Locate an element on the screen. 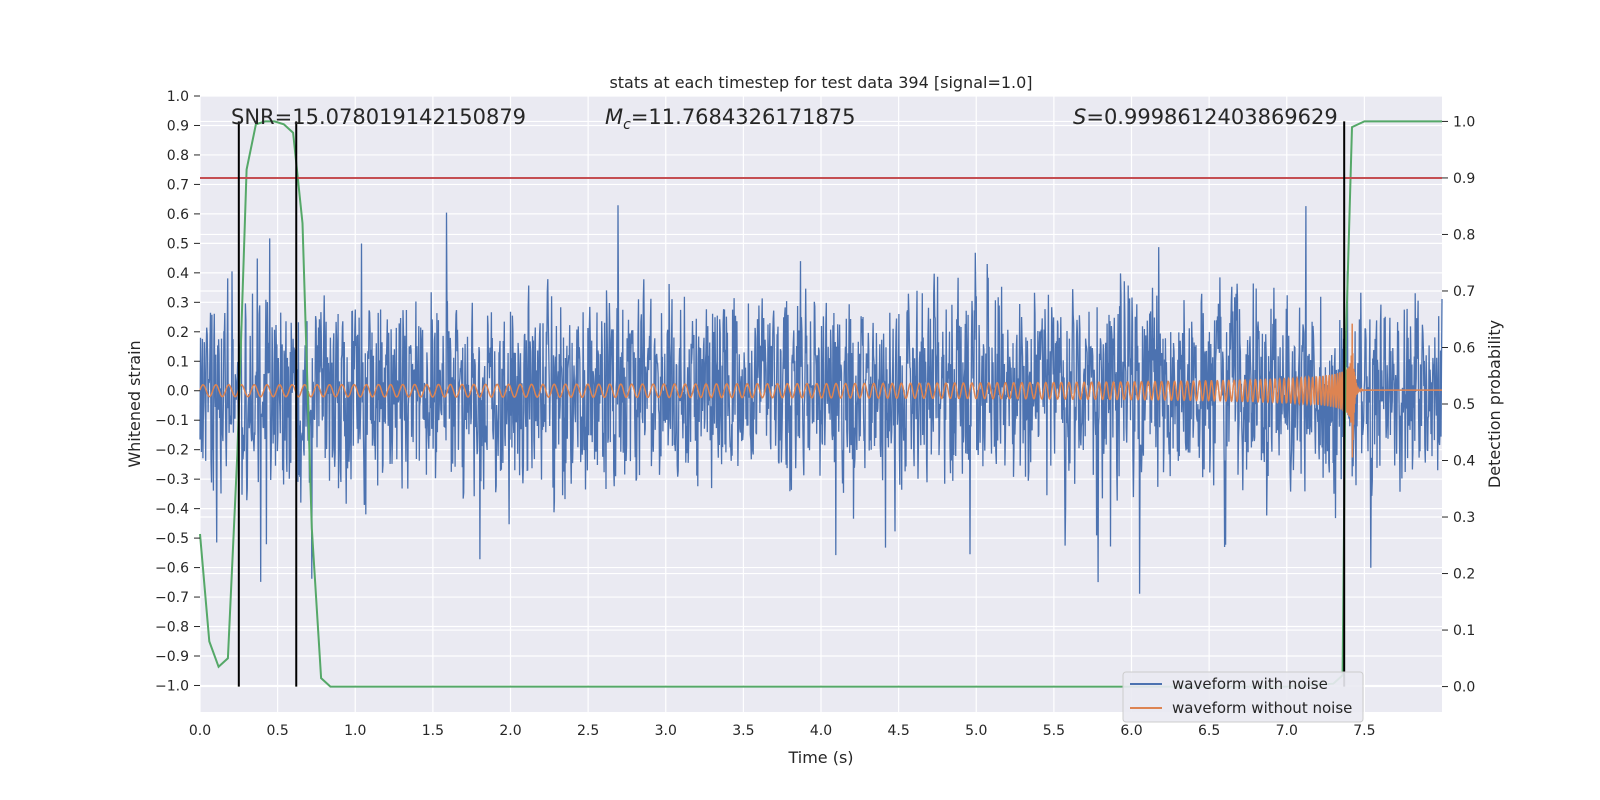  y-tick-label: 0.1 is located at coordinates (178, 362).